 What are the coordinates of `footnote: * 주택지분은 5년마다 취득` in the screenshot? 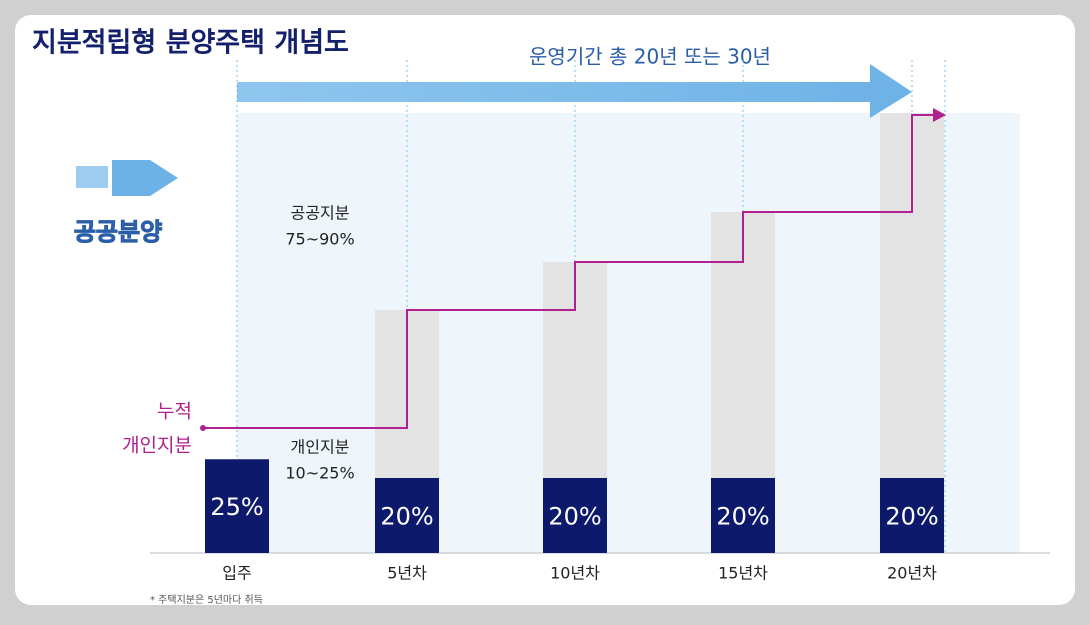 It's located at (206, 600).